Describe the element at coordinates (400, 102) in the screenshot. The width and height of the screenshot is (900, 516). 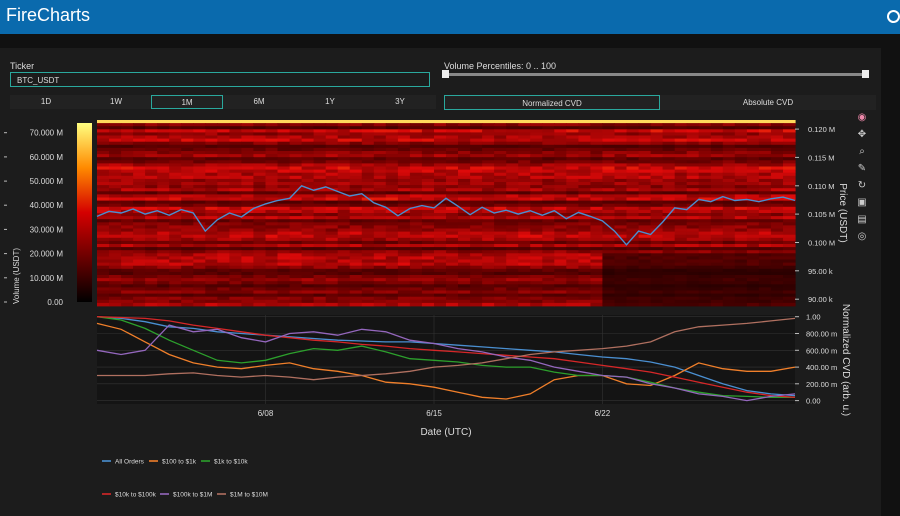
I see `range-button-3y: 3Y` at that location.